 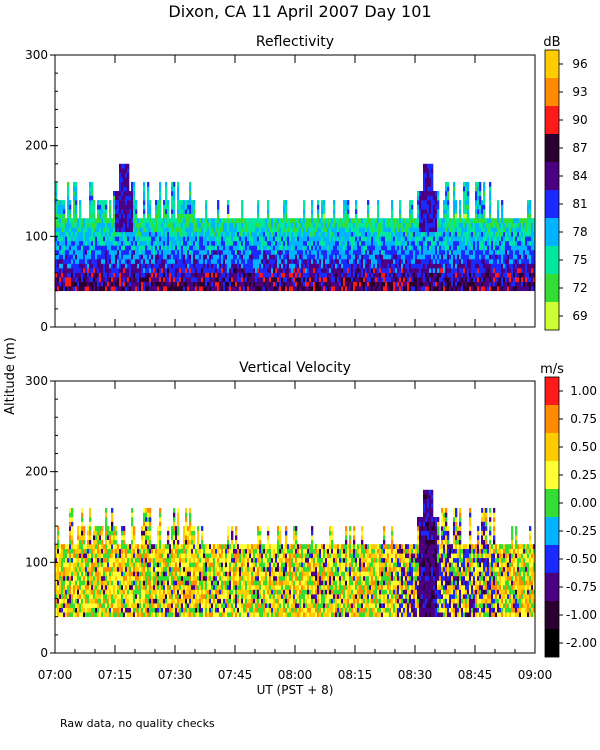 I want to click on colorbar-label: 90, so click(x=579, y=120).